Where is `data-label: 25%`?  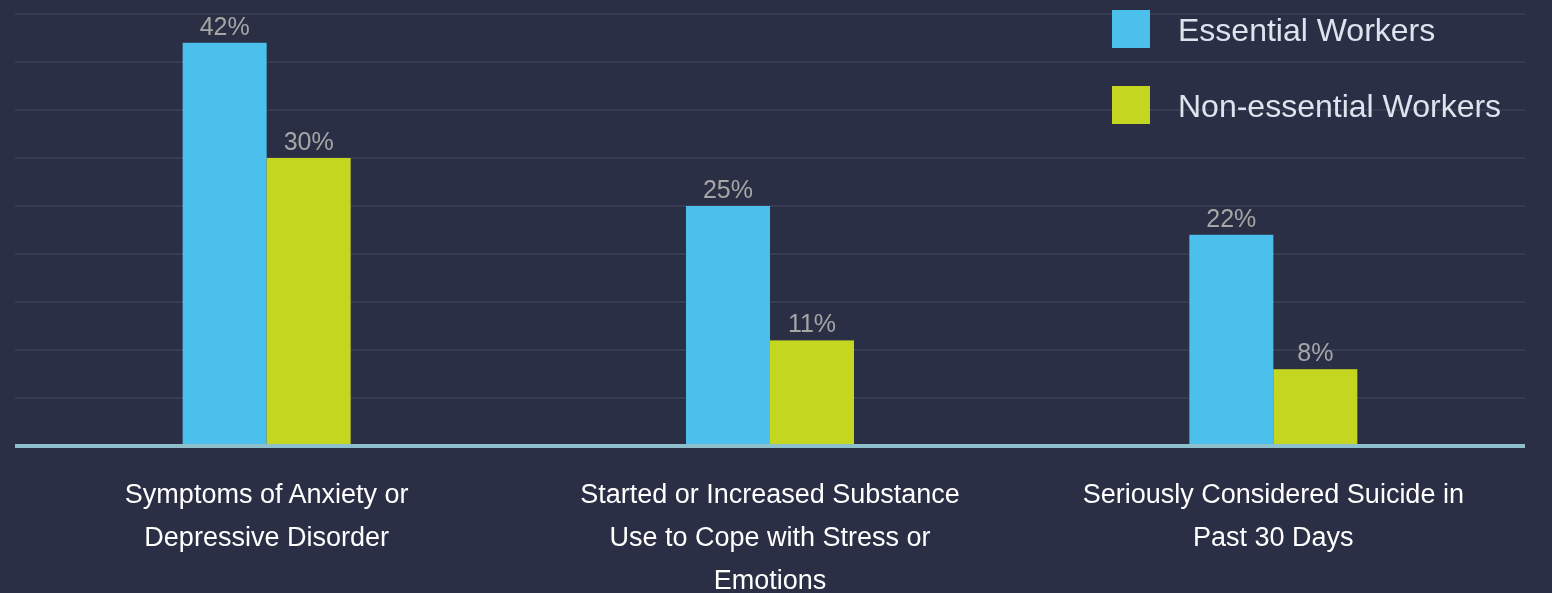 data-label: 25% is located at coordinates (728, 189).